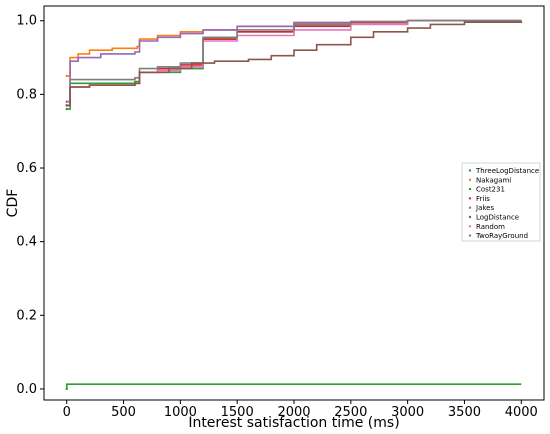  I want to click on series-point-jakes, so click(66, 101).